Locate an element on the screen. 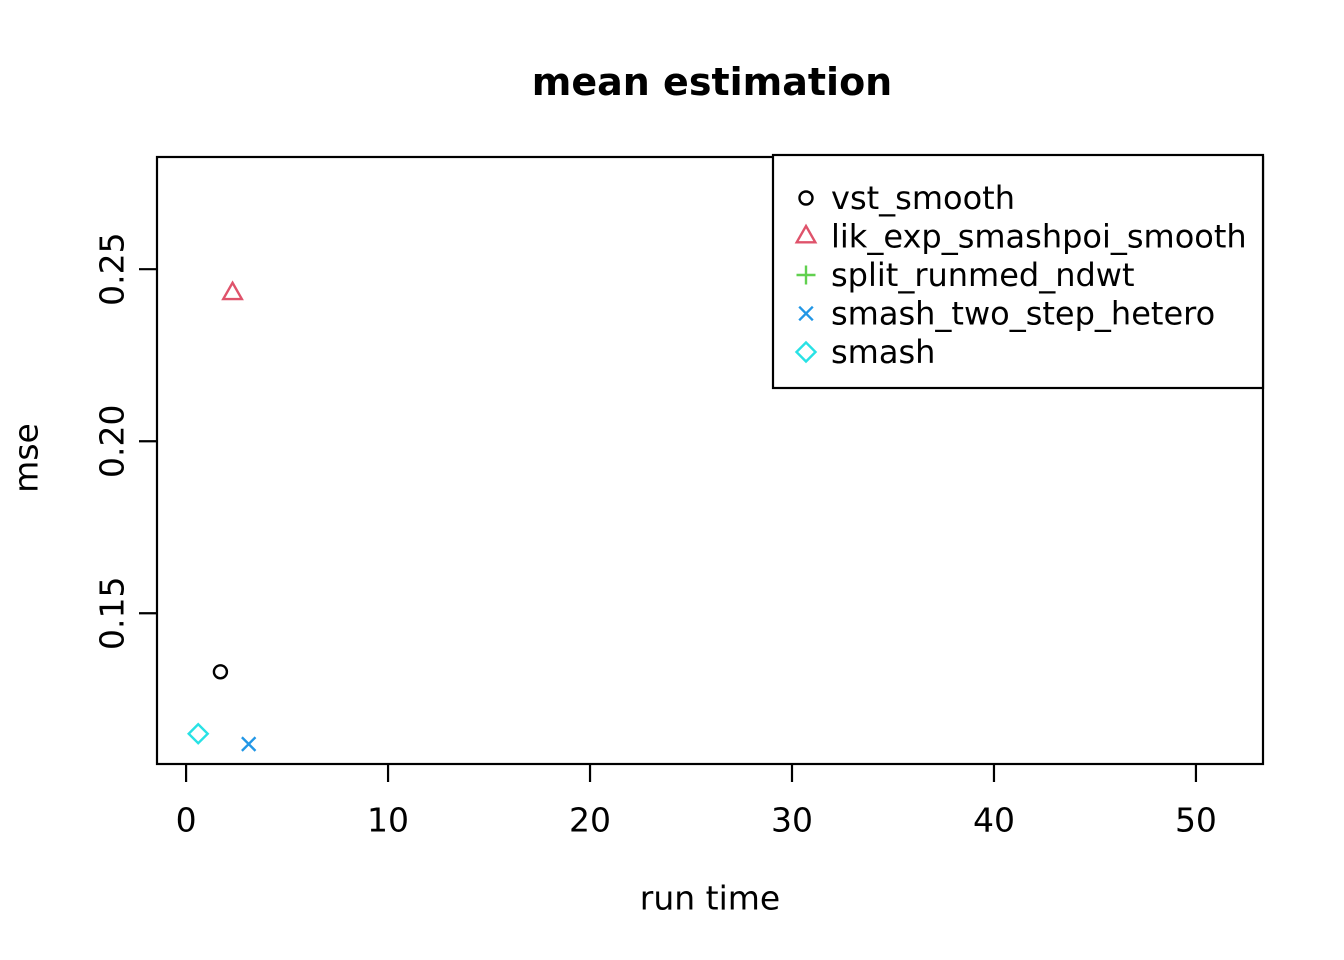 The height and width of the screenshot is (960, 1344). legend-entry-label: vst_smooth is located at coordinates (923, 198).